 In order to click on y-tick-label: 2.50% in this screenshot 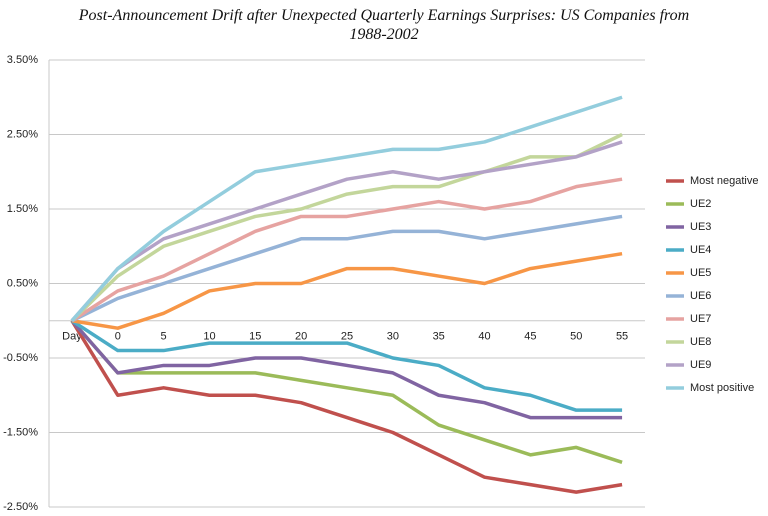, I will do `click(22, 134)`.